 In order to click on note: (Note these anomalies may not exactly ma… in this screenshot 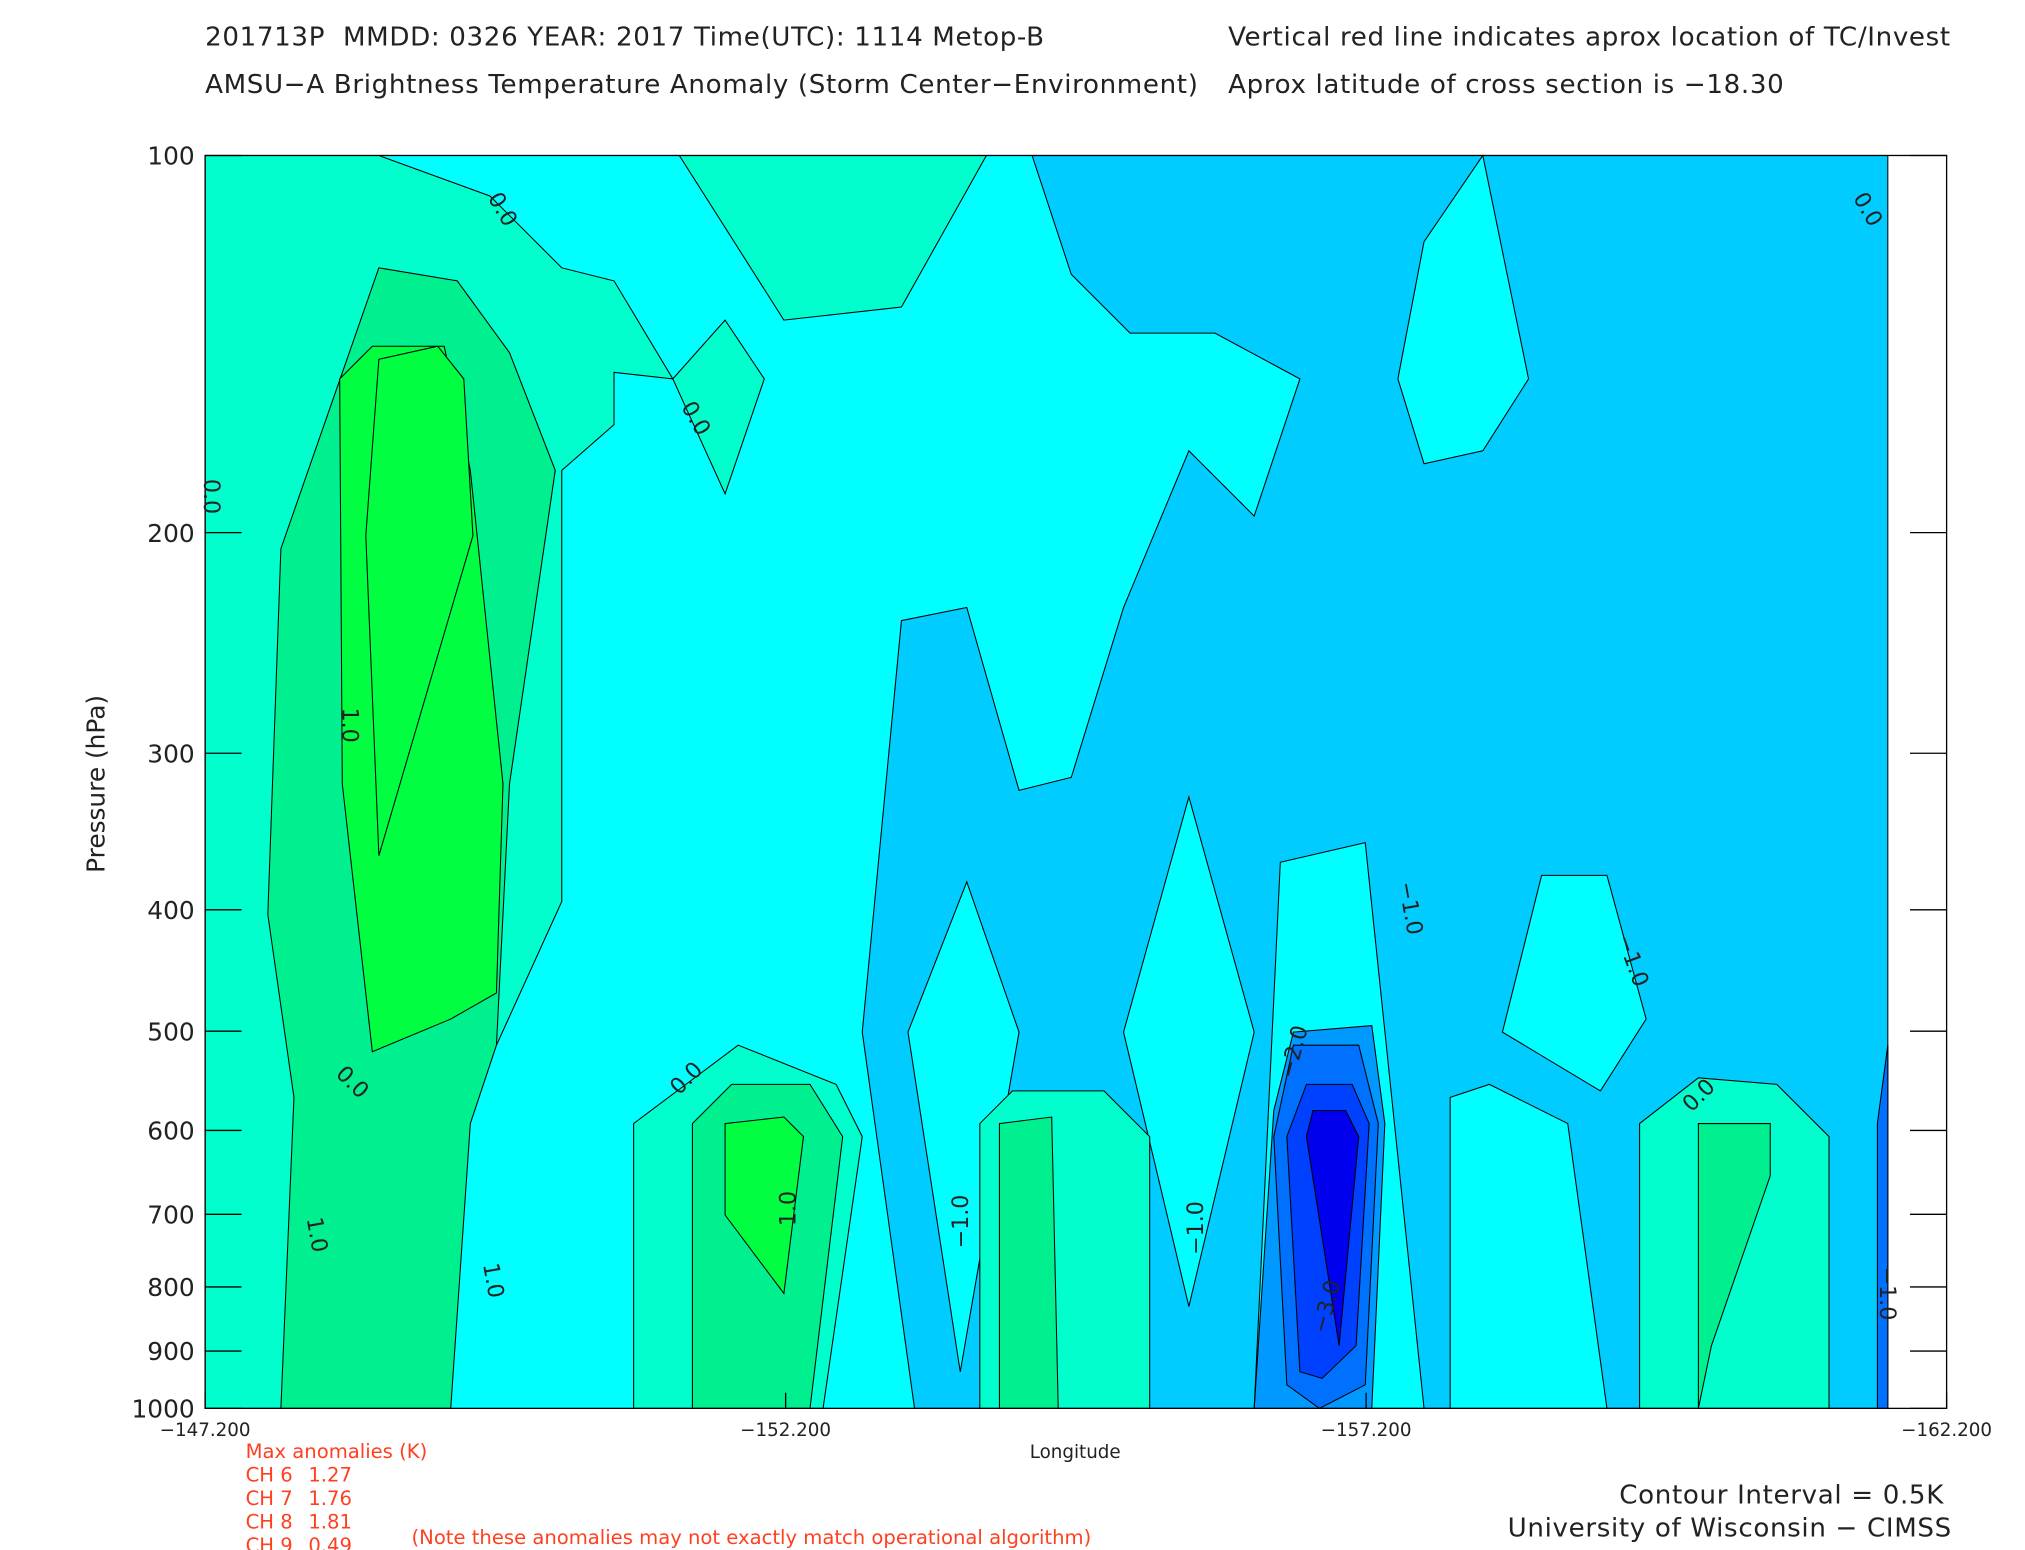, I will do `click(752, 1537)`.